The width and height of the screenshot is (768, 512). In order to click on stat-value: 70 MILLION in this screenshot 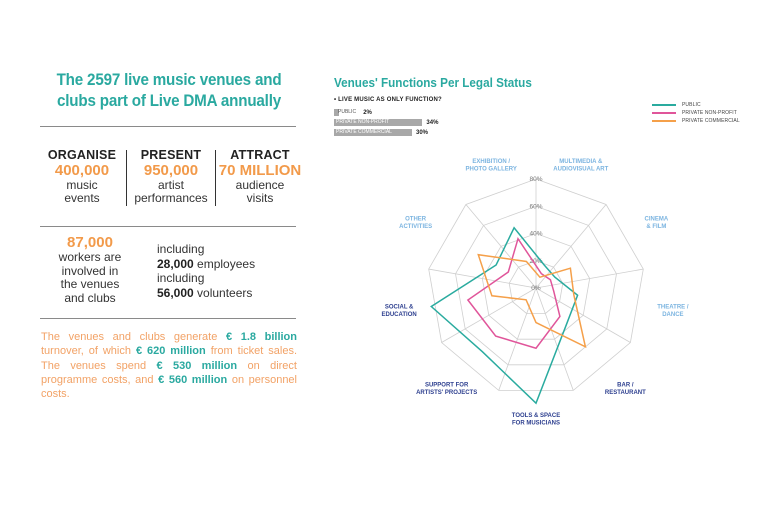, I will do `click(260, 170)`.